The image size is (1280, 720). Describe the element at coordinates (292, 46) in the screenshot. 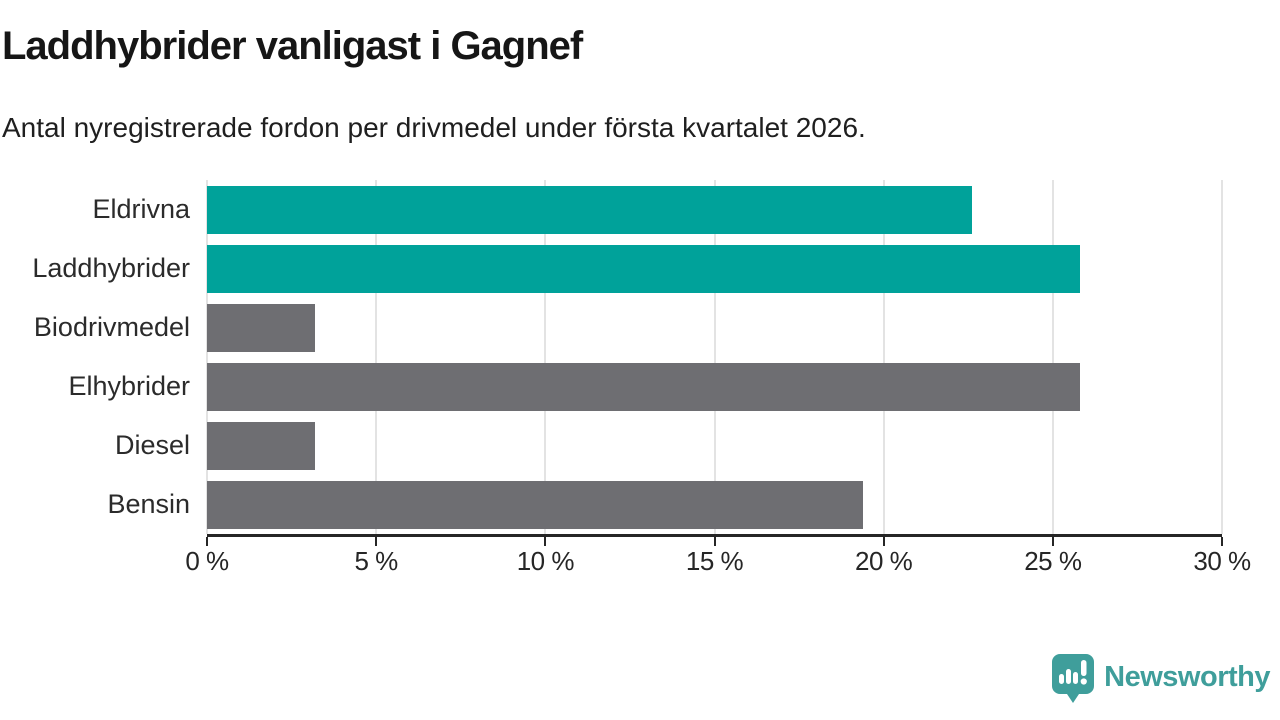

I see `chart-title: Laddhybrider vanligast i Gagnef` at that location.